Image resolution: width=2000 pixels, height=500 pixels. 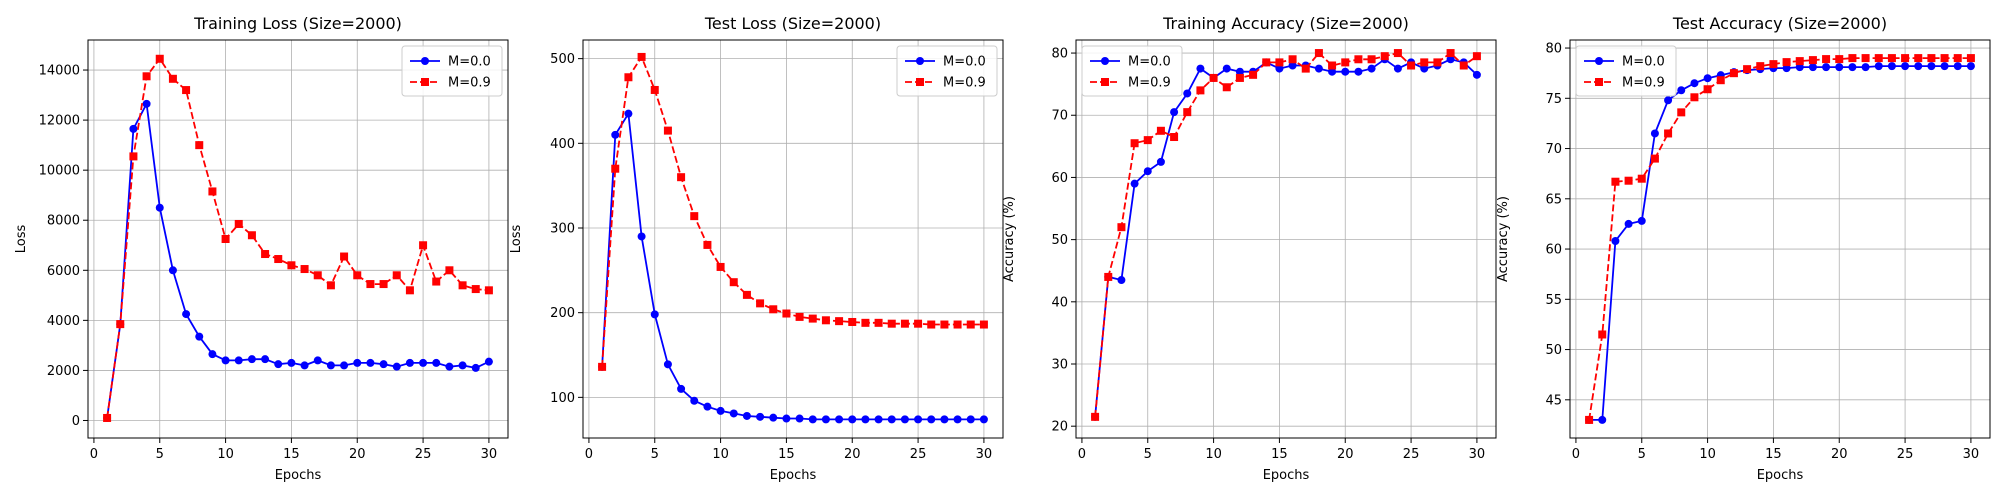 What do you see at coordinates (1285, 23) in the screenshot?
I see `chart-title: Training Accuracy (Size=2000)` at bounding box center [1285, 23].